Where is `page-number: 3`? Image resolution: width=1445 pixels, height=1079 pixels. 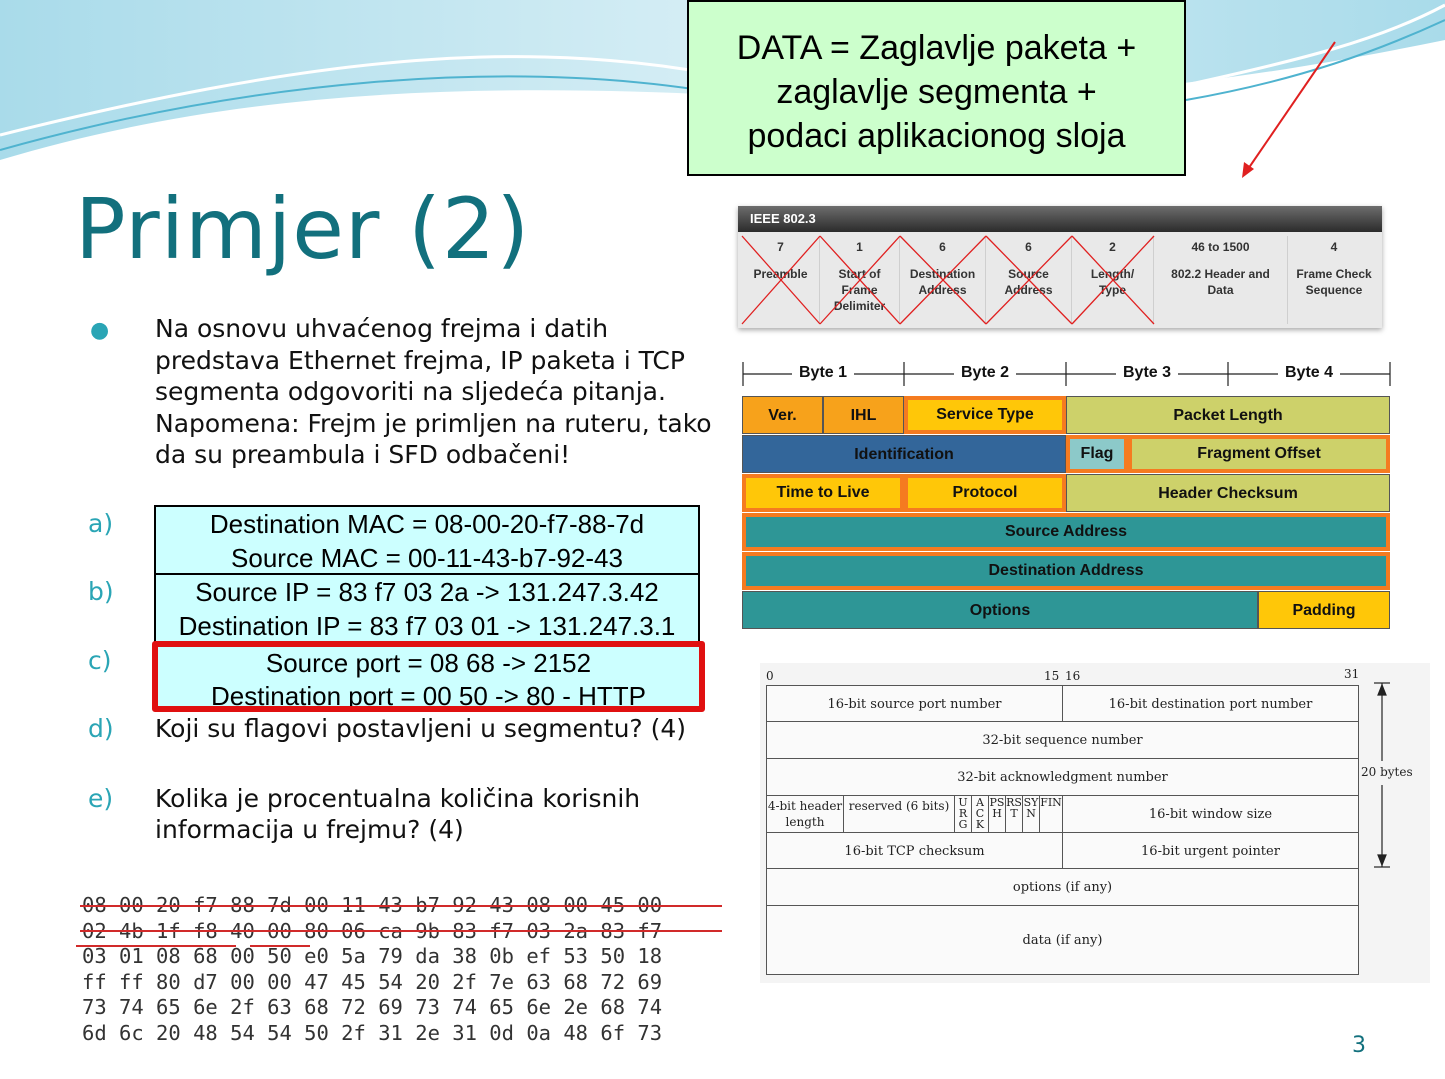 page-number: 3 is located at coordinates (1359, 1045).